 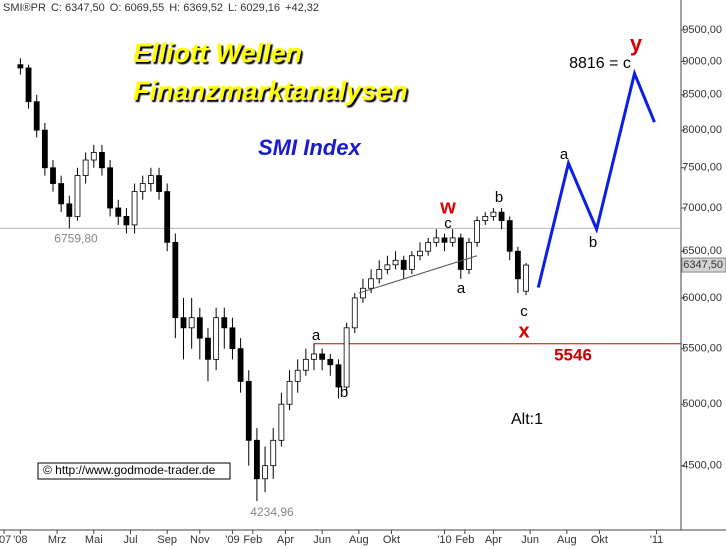 What do you see at coordinates (5, 540) in the screenshot?
I see `x-tick-label: '07` at bounding box center [5, 540].